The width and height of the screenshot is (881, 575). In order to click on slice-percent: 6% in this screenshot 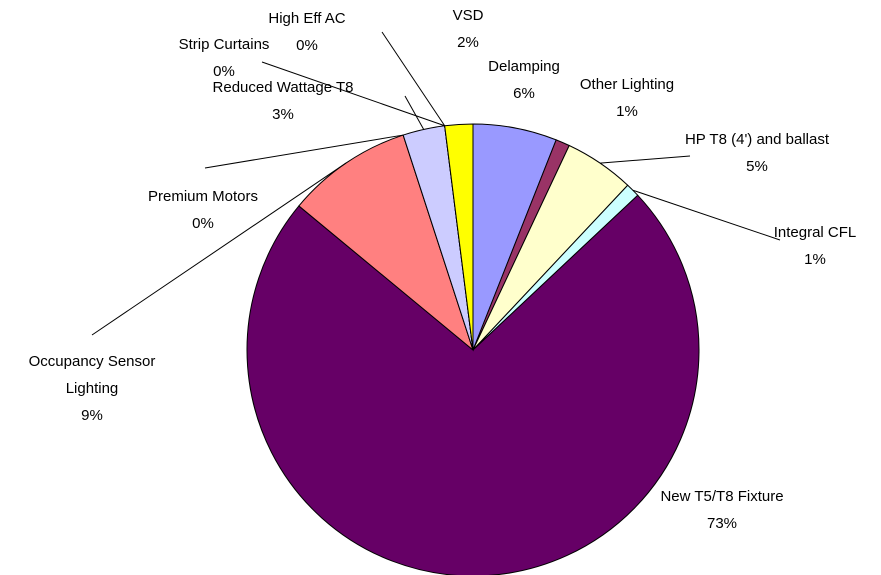, I will do `click(524, 93)`.